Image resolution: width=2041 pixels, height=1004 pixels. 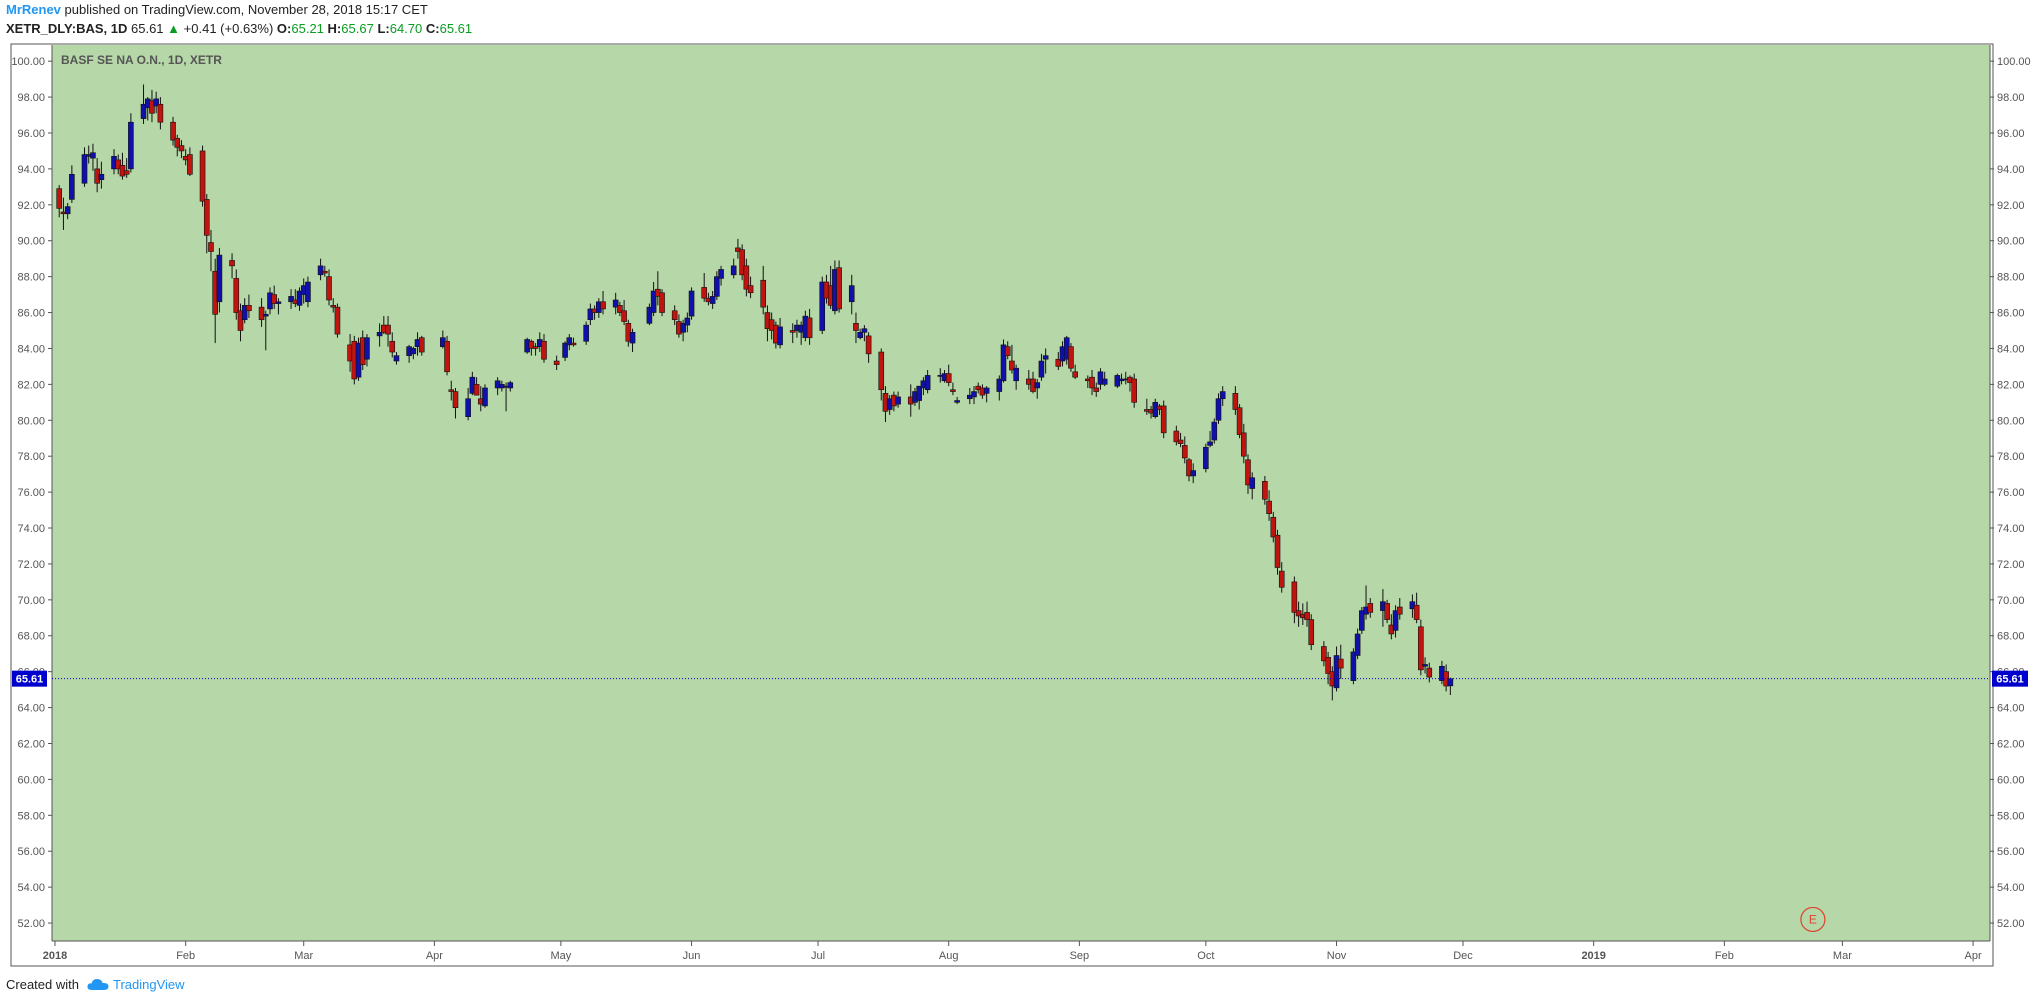 What do you see at coordinates (55, 956) in the screenshot?
I see `x-tick-label: 2018` at bounding box center [55, 956].